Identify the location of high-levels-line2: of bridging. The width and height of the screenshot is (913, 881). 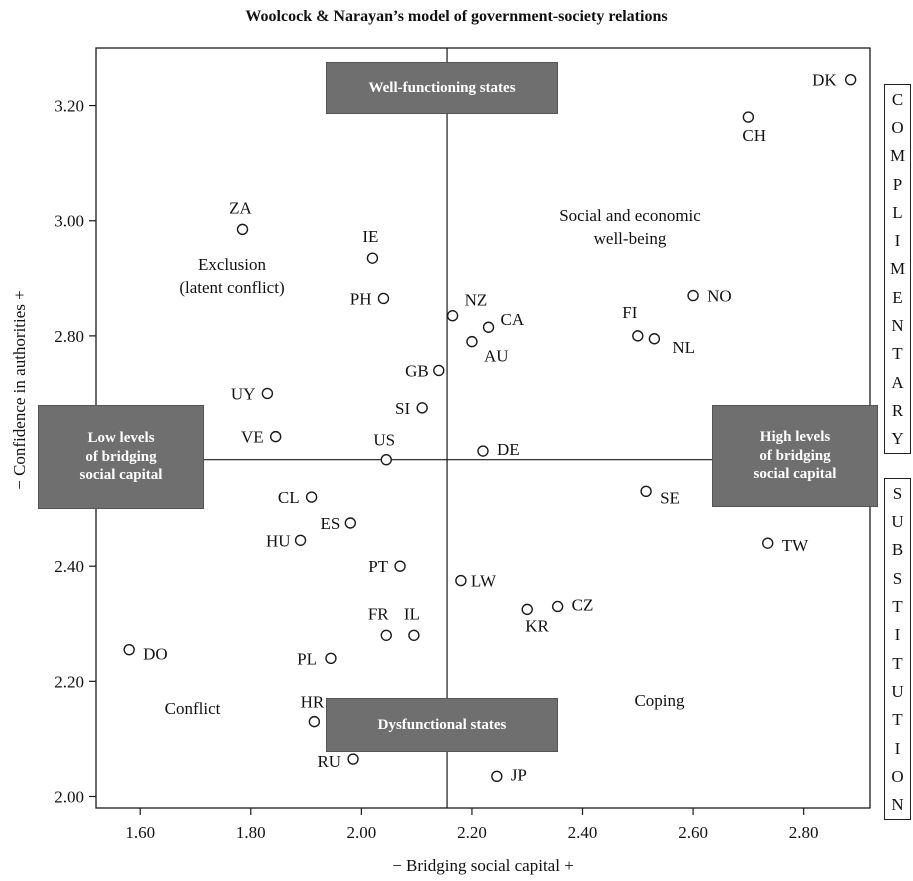
(795, 455).